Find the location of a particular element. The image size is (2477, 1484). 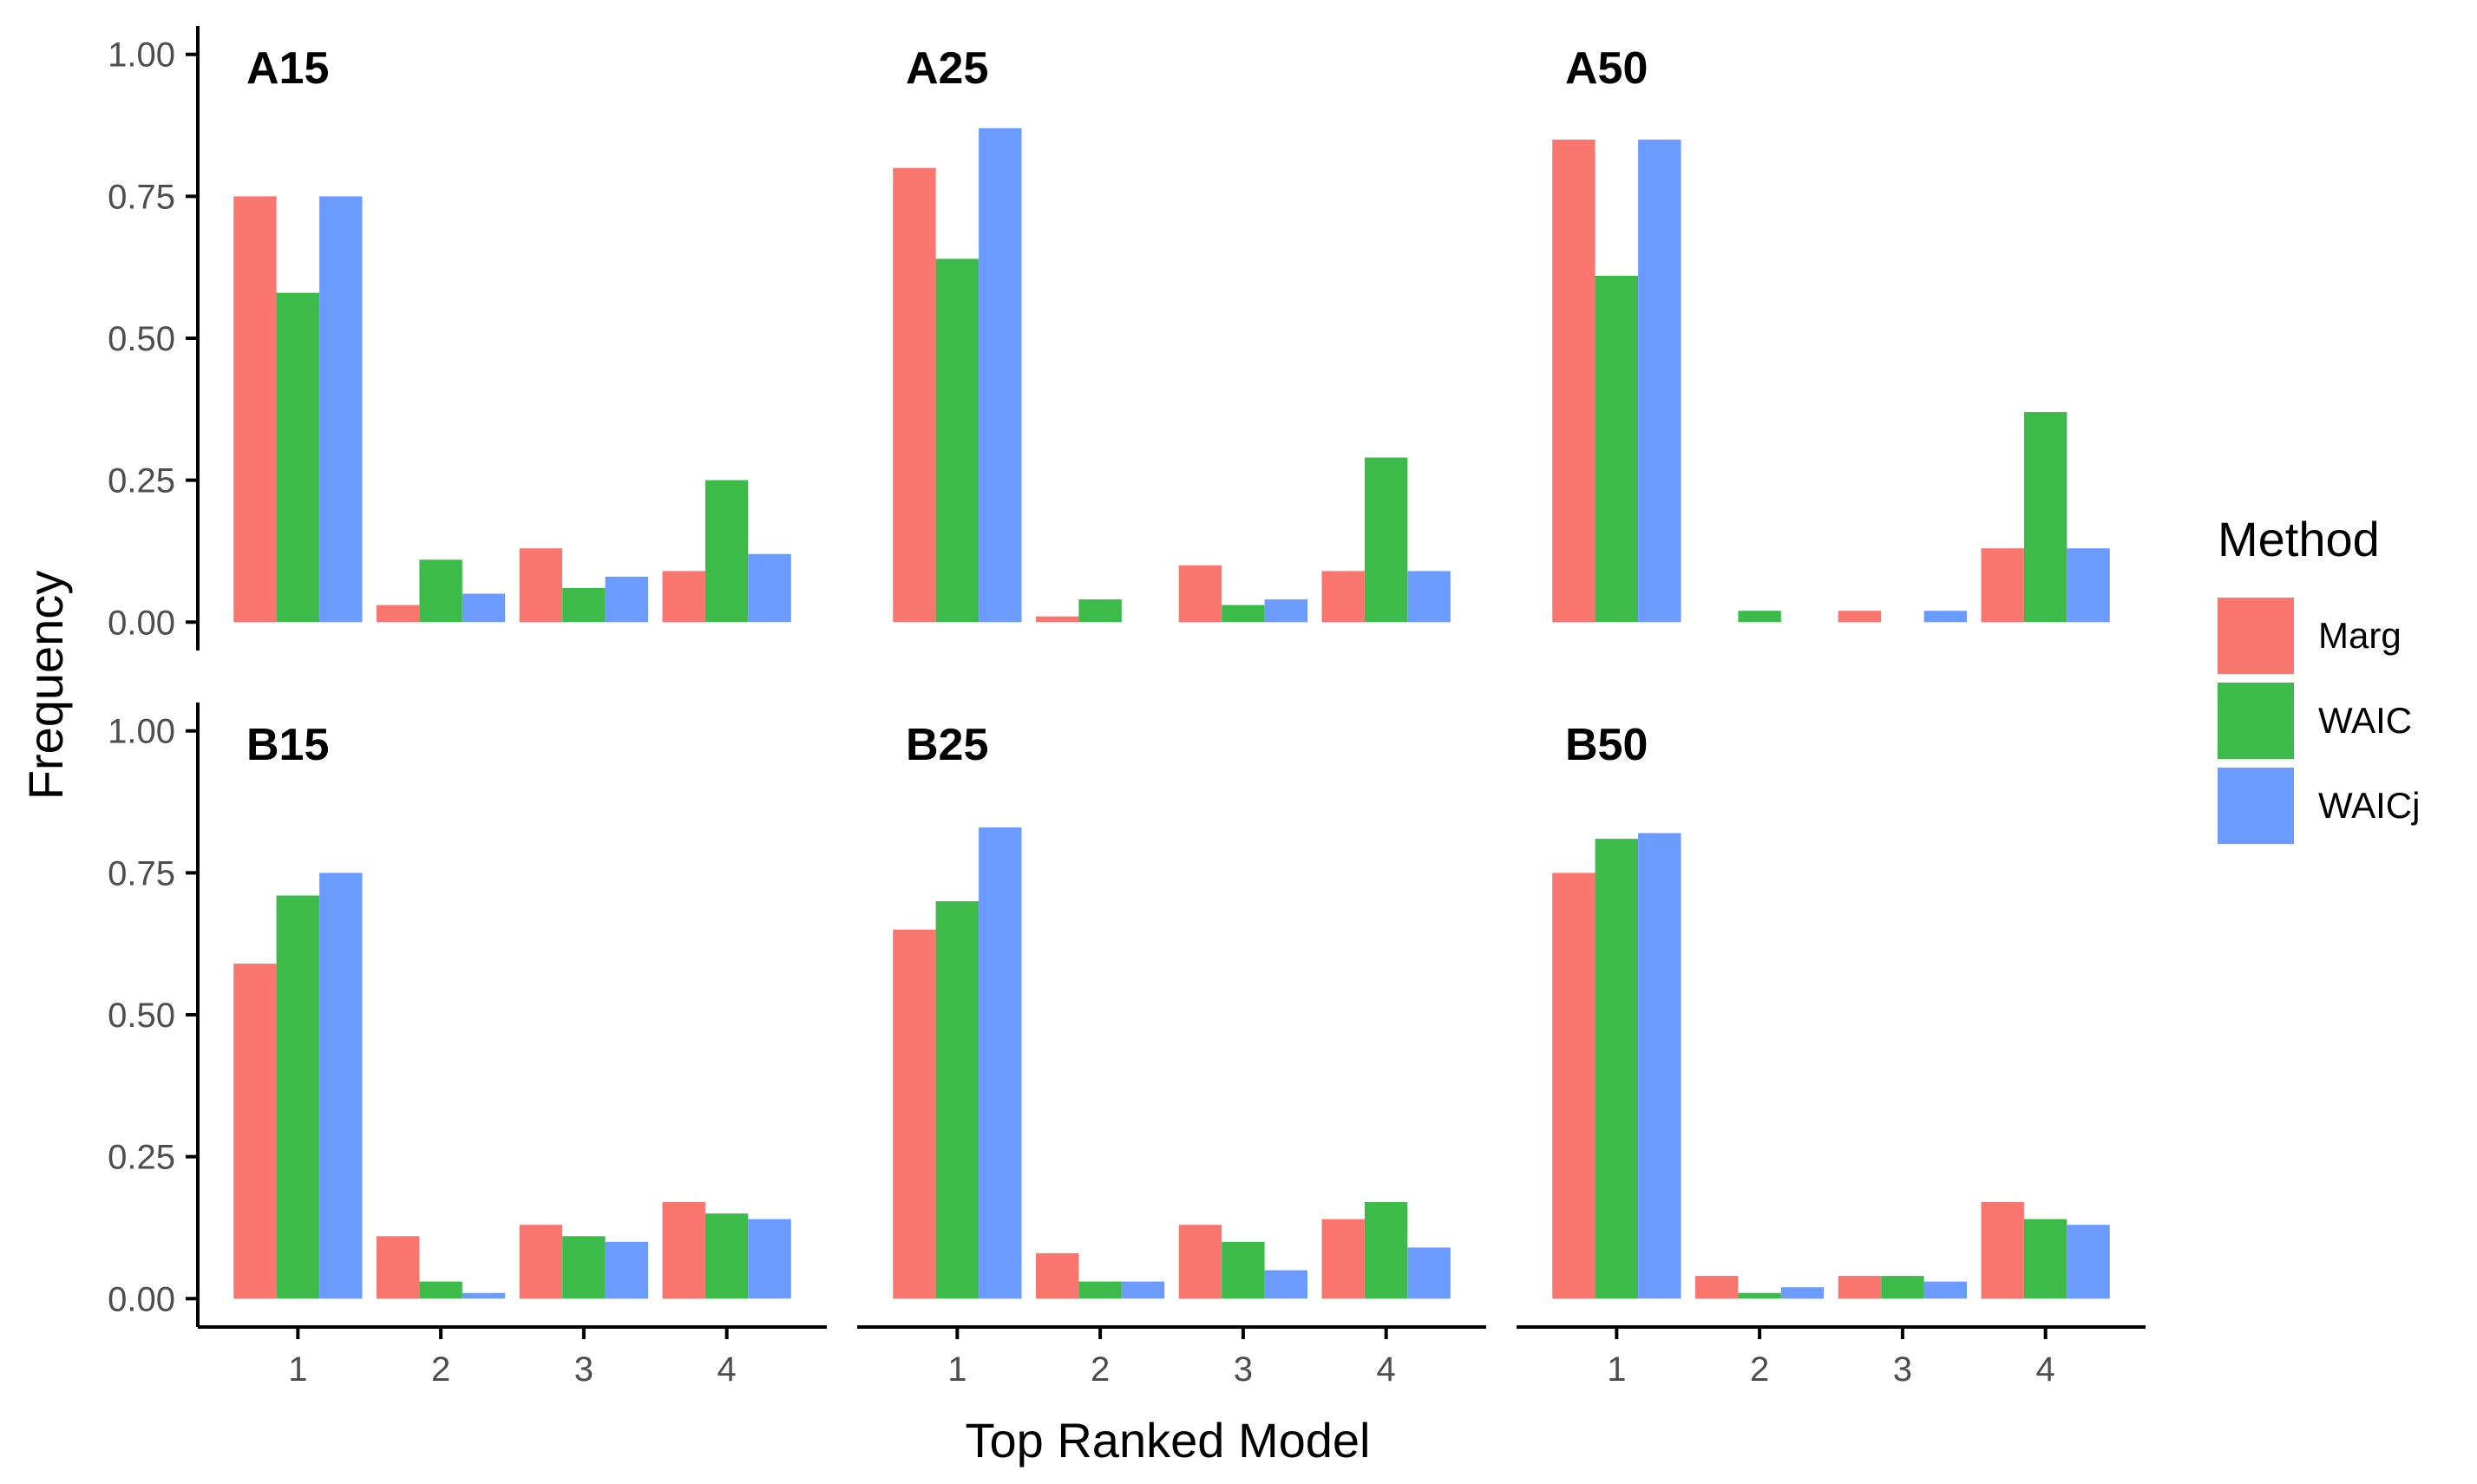

panel-title-a25: A25 is located at coordinates (947, 69).